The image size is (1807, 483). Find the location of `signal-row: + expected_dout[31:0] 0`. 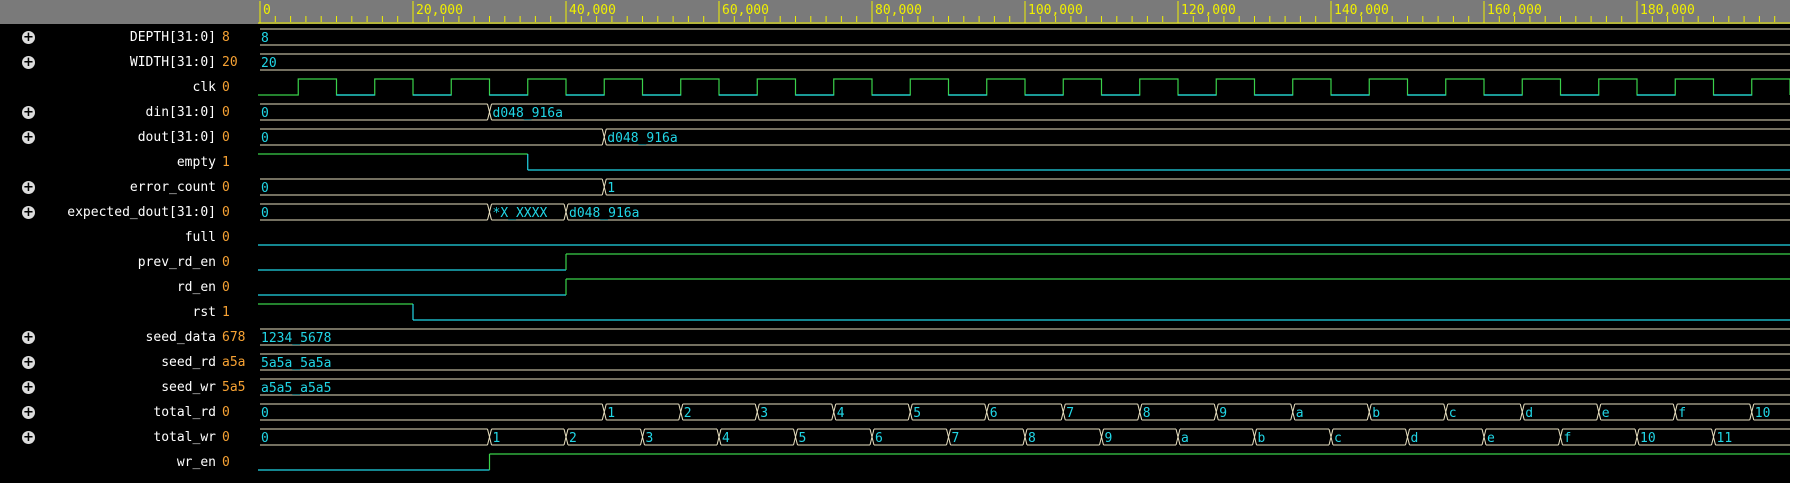

signal-row: + expected_dout[31:0] 0 is located at coordinates (129, 212).